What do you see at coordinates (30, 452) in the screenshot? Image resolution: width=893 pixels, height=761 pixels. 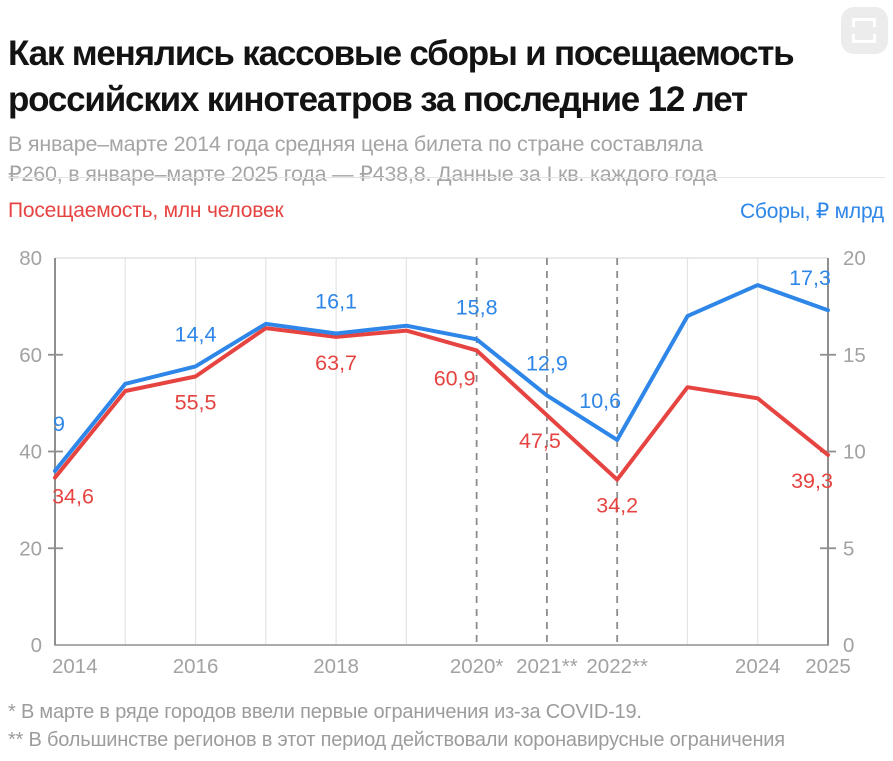 I see `left-axis-tick-label: 40` at bounding box center [30, 452].